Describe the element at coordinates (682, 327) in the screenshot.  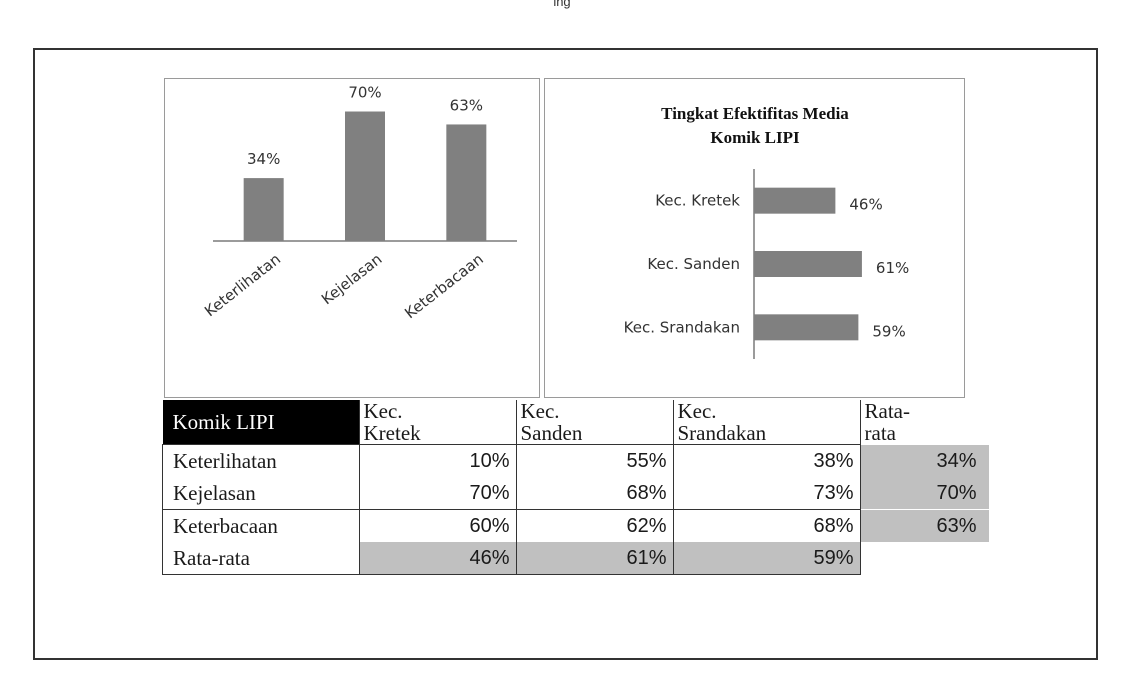
I see `category-label: Kec. Srandakan` at that location.